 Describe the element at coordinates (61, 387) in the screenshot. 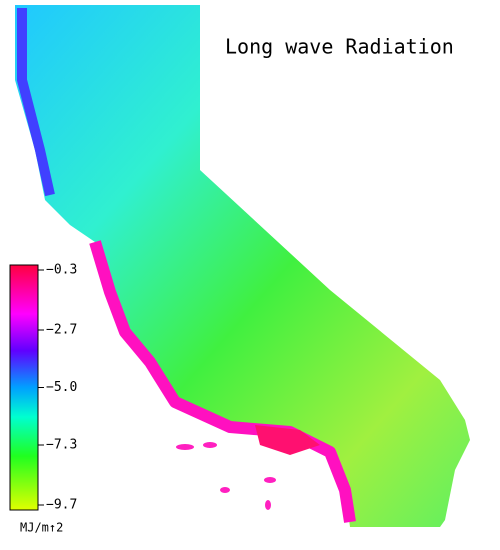

I see `colorbar-tick-label: −5.0` at that location.